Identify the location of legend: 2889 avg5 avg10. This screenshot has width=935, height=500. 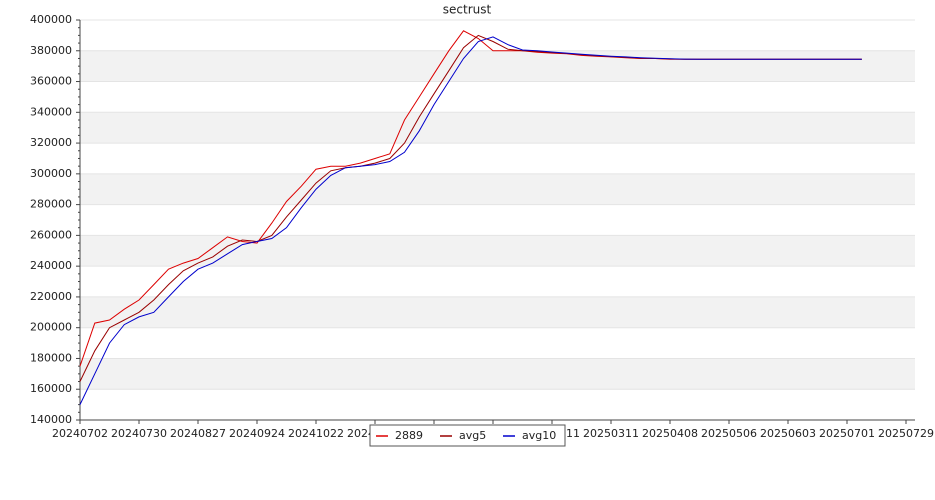
(467, 435).